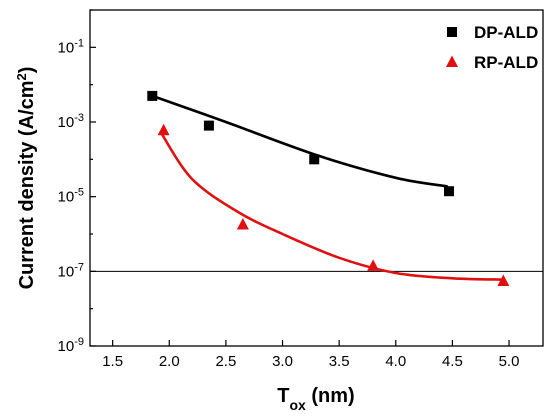 Image resolution: width=550 pixels, height=419 pixels. What do you see at coordinates (395, 361) in the screenshot?
I see `x-tick-label-5: 4.0` at bounding box center [395, 361].